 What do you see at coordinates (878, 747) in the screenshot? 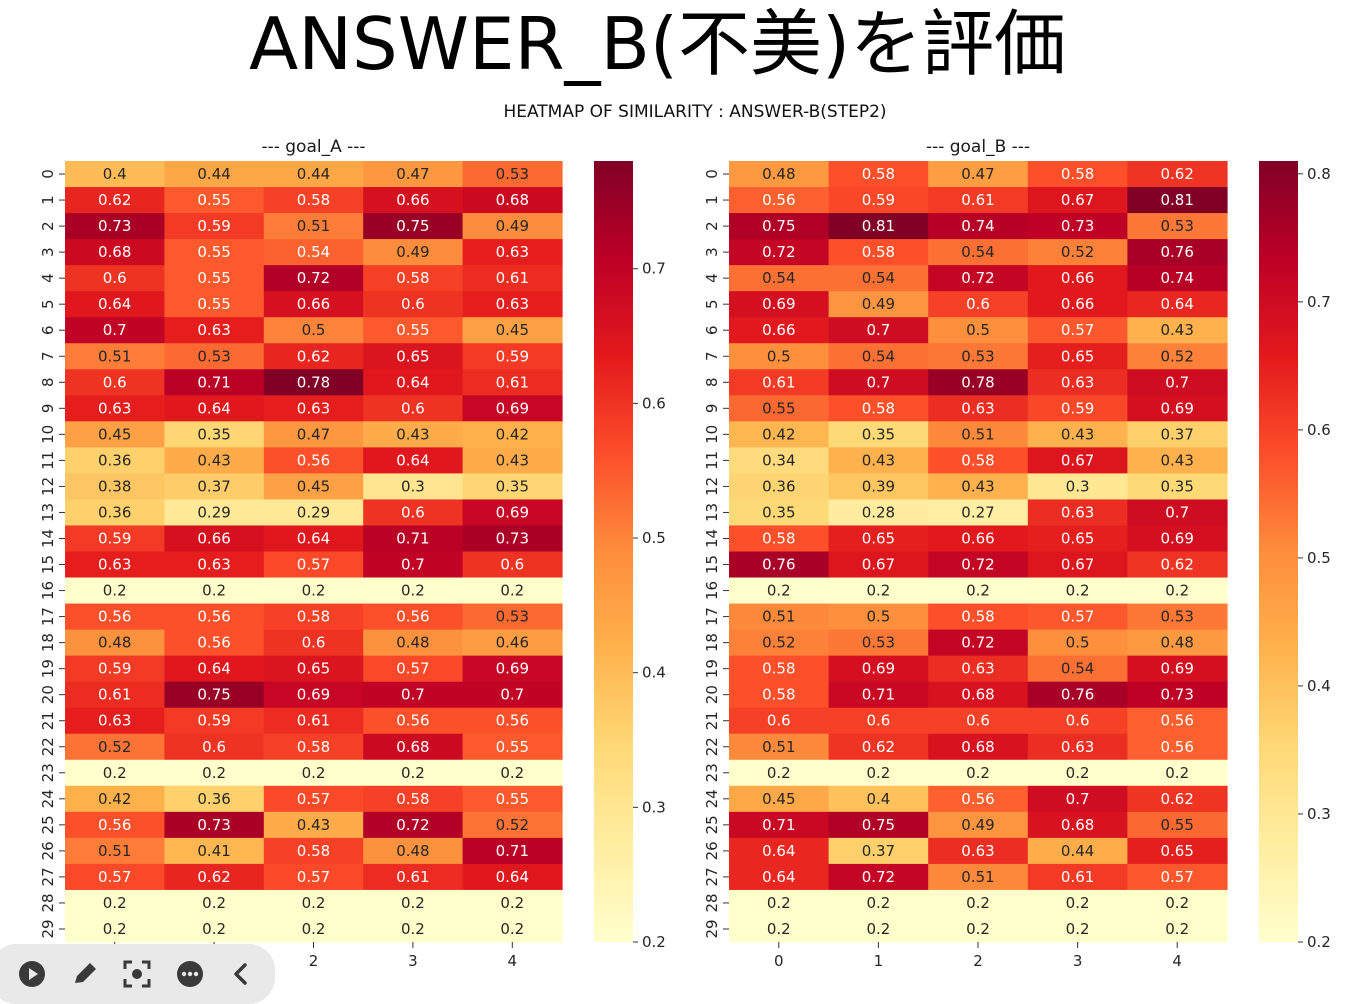
I see `cell-value-label: 0.62` at bounding box center [878, 747].